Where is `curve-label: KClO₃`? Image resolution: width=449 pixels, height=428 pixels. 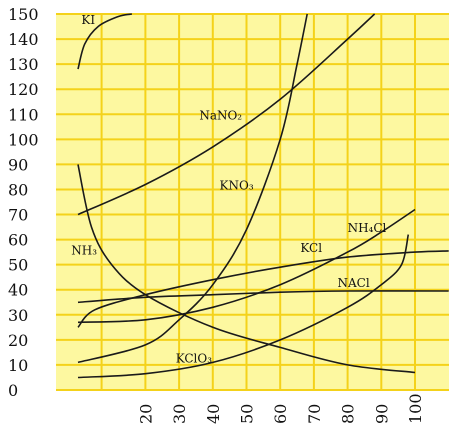
curve-label: KClO₃ is located at coordinates (194, 358).